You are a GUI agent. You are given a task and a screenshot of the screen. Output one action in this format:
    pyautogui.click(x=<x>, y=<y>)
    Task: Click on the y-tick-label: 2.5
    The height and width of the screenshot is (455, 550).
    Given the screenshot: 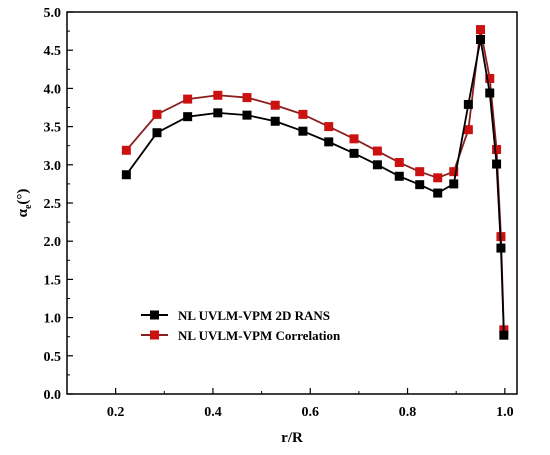 What is the action you would take?
    pyautogui.click(x=53, y=204)
    